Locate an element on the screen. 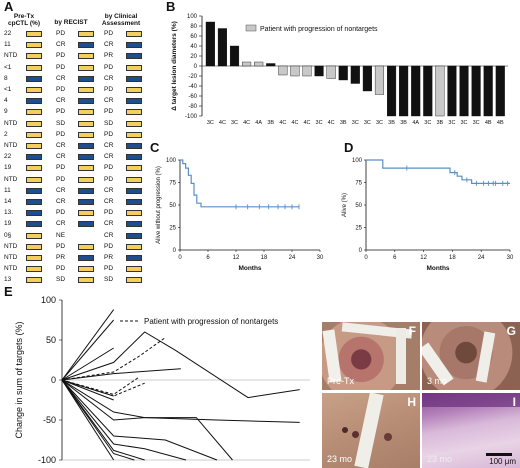 Image resolution: width=520 pixels, height=468 pixels. panel-letter-b: B is located at coordinates (171, 7).